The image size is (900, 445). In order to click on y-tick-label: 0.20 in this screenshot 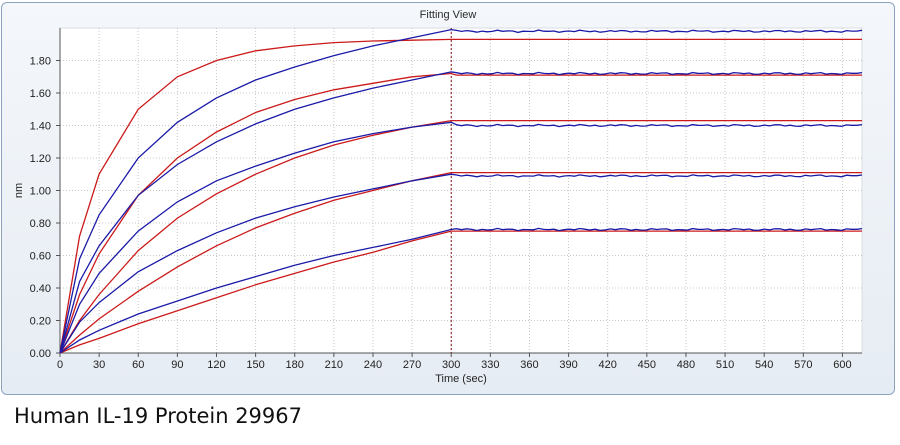, I will do `click(40, 322)`.